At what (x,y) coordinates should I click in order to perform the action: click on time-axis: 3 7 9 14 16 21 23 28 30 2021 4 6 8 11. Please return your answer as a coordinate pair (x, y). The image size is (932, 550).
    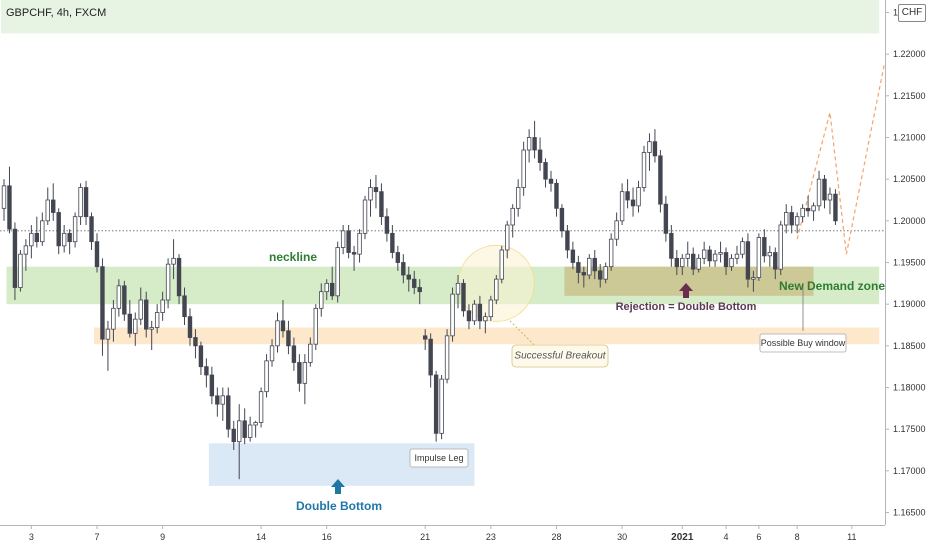
    Looking at the image, I should click on (466, 537).